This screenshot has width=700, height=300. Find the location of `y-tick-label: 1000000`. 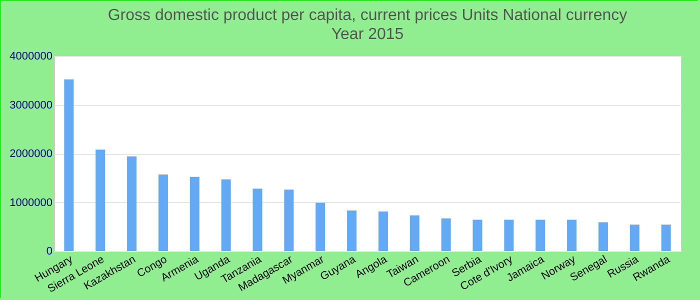

y-tick-label: 1000000 is located at coordinates (31, 202).